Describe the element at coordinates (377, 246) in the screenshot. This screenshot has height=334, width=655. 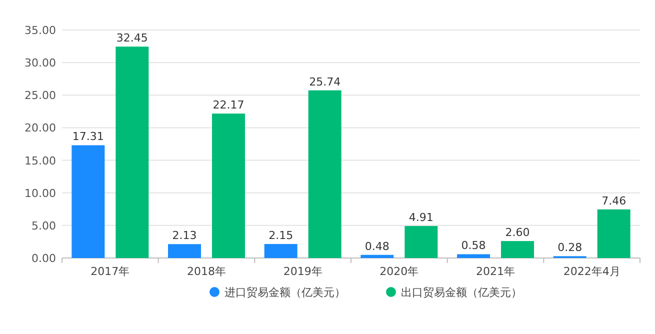
I see `data-label: 0.48` at that location.